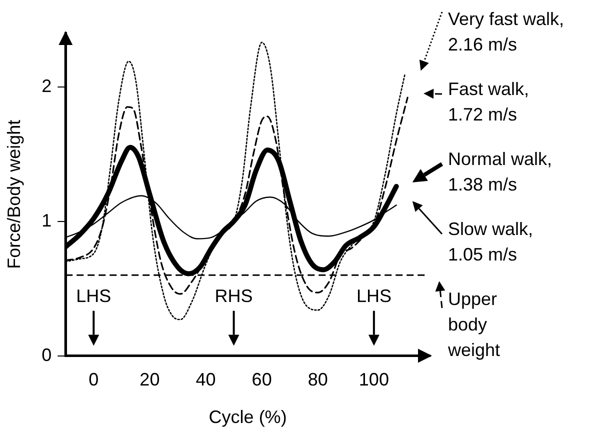 The width and height of the screenshot is (590, 433). Describe the element at coordinates (318, 380) in the screenshot. I see `x-tick-label: 80` at that location.